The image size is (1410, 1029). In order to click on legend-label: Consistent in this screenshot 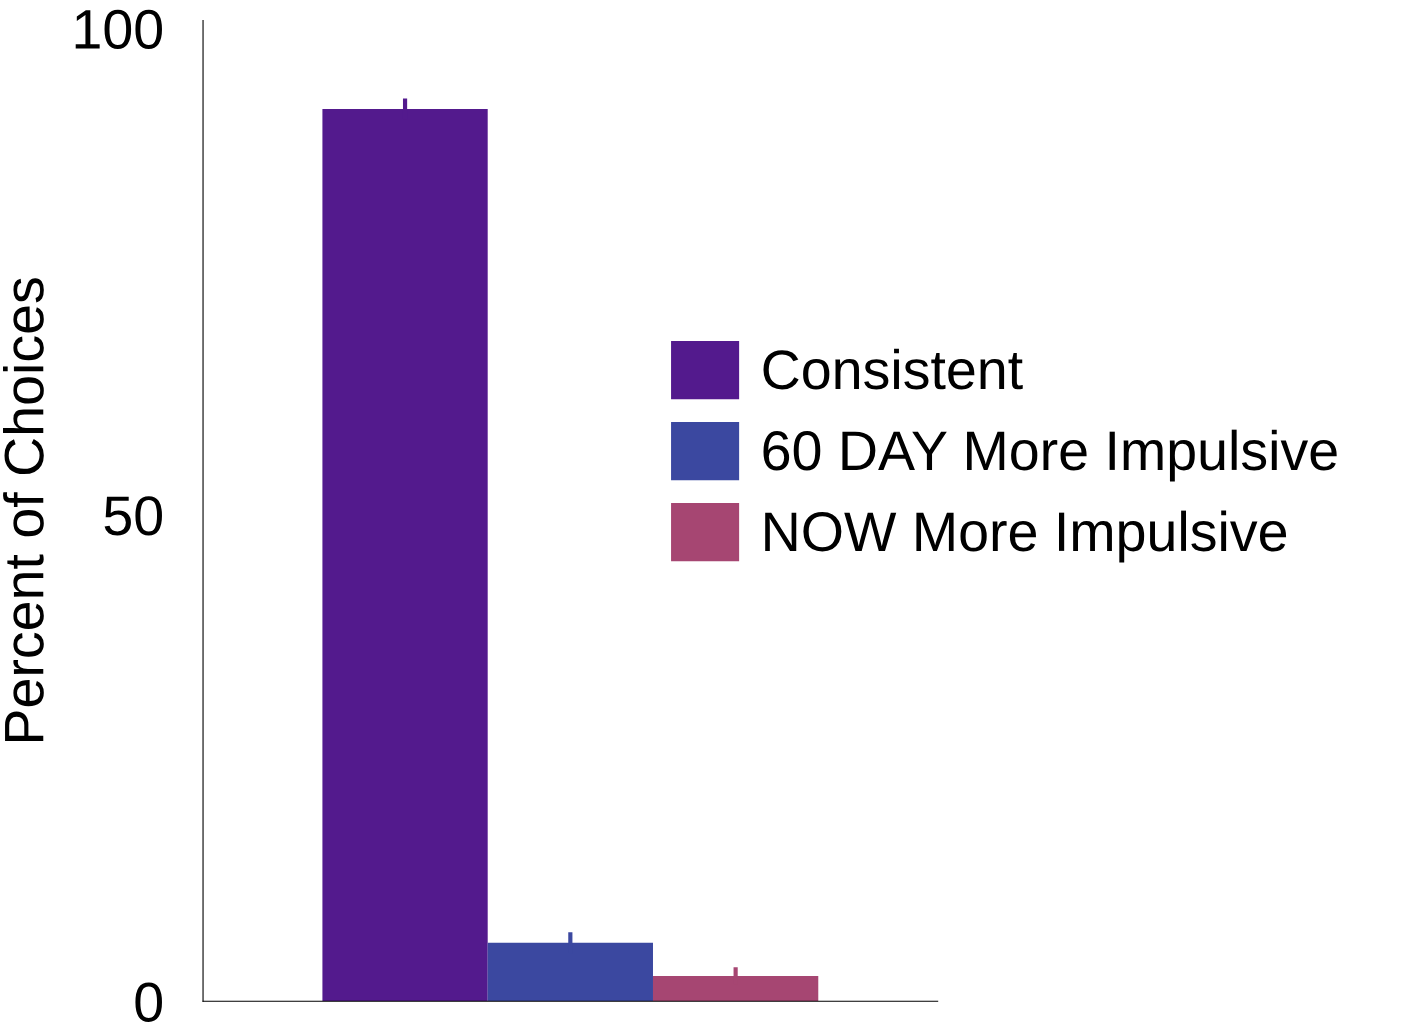, I will do `click(893, 369)`.